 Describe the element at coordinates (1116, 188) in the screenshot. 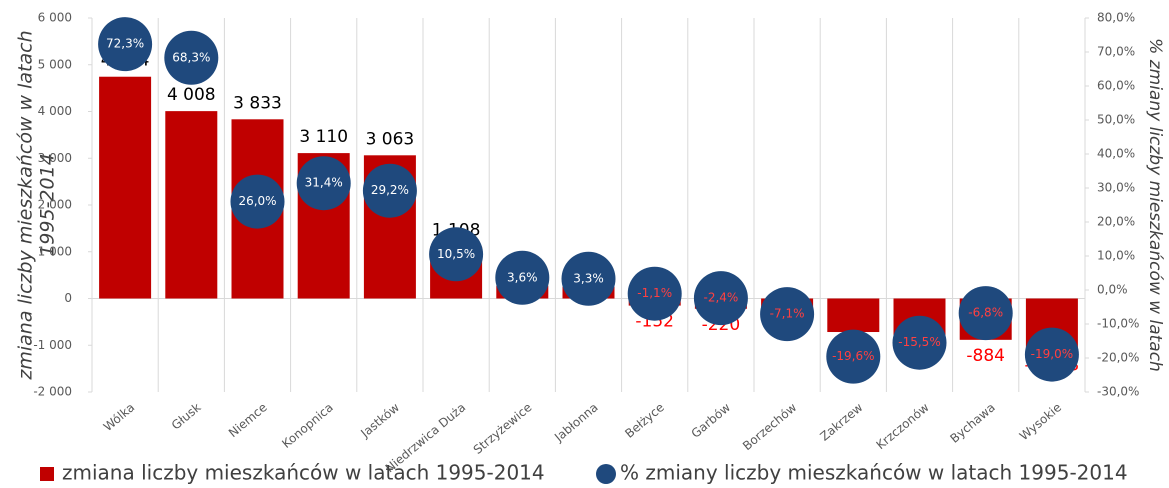

I see `y2-tick-label: 30,0%` at that location.